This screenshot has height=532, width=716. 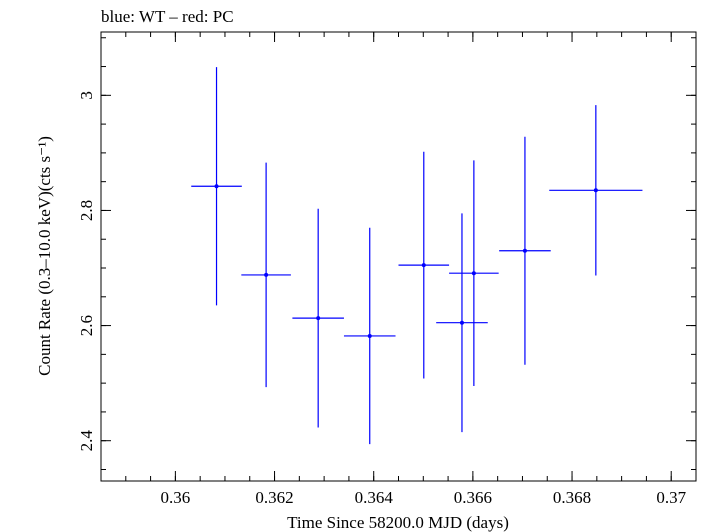 I want to click on x-tick-label: 0.36, so click(x=176, y=497).